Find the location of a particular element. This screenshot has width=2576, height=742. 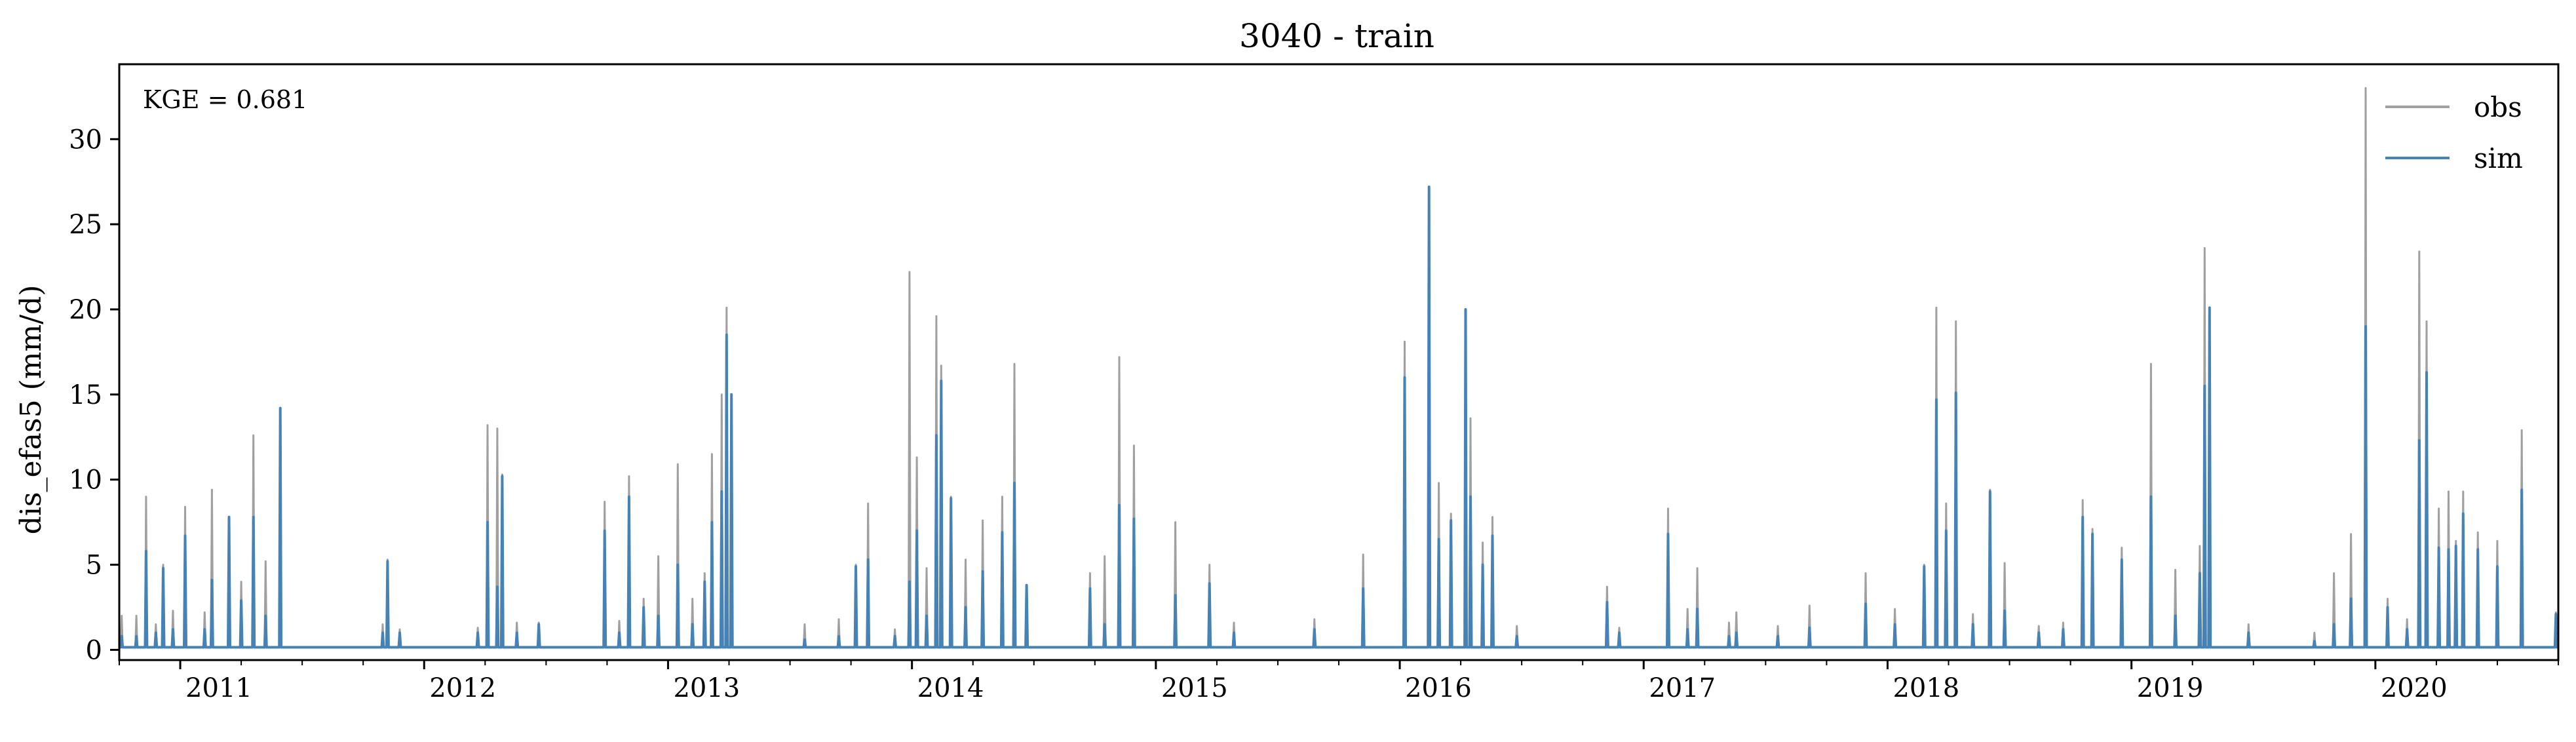

legend-sim-label: sim is located at coordinates (2498, 158).